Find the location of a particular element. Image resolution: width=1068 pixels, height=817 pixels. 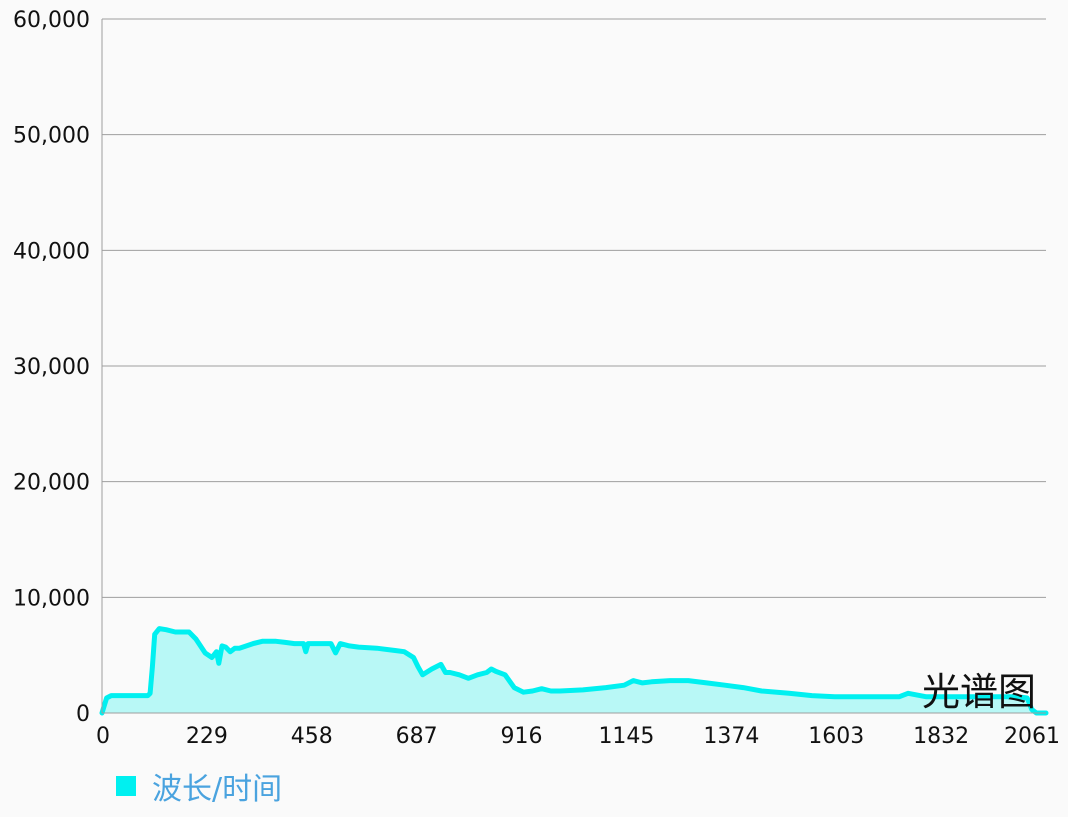

y-tick-label-2: 20,000 is located at coordinates (51, 483).